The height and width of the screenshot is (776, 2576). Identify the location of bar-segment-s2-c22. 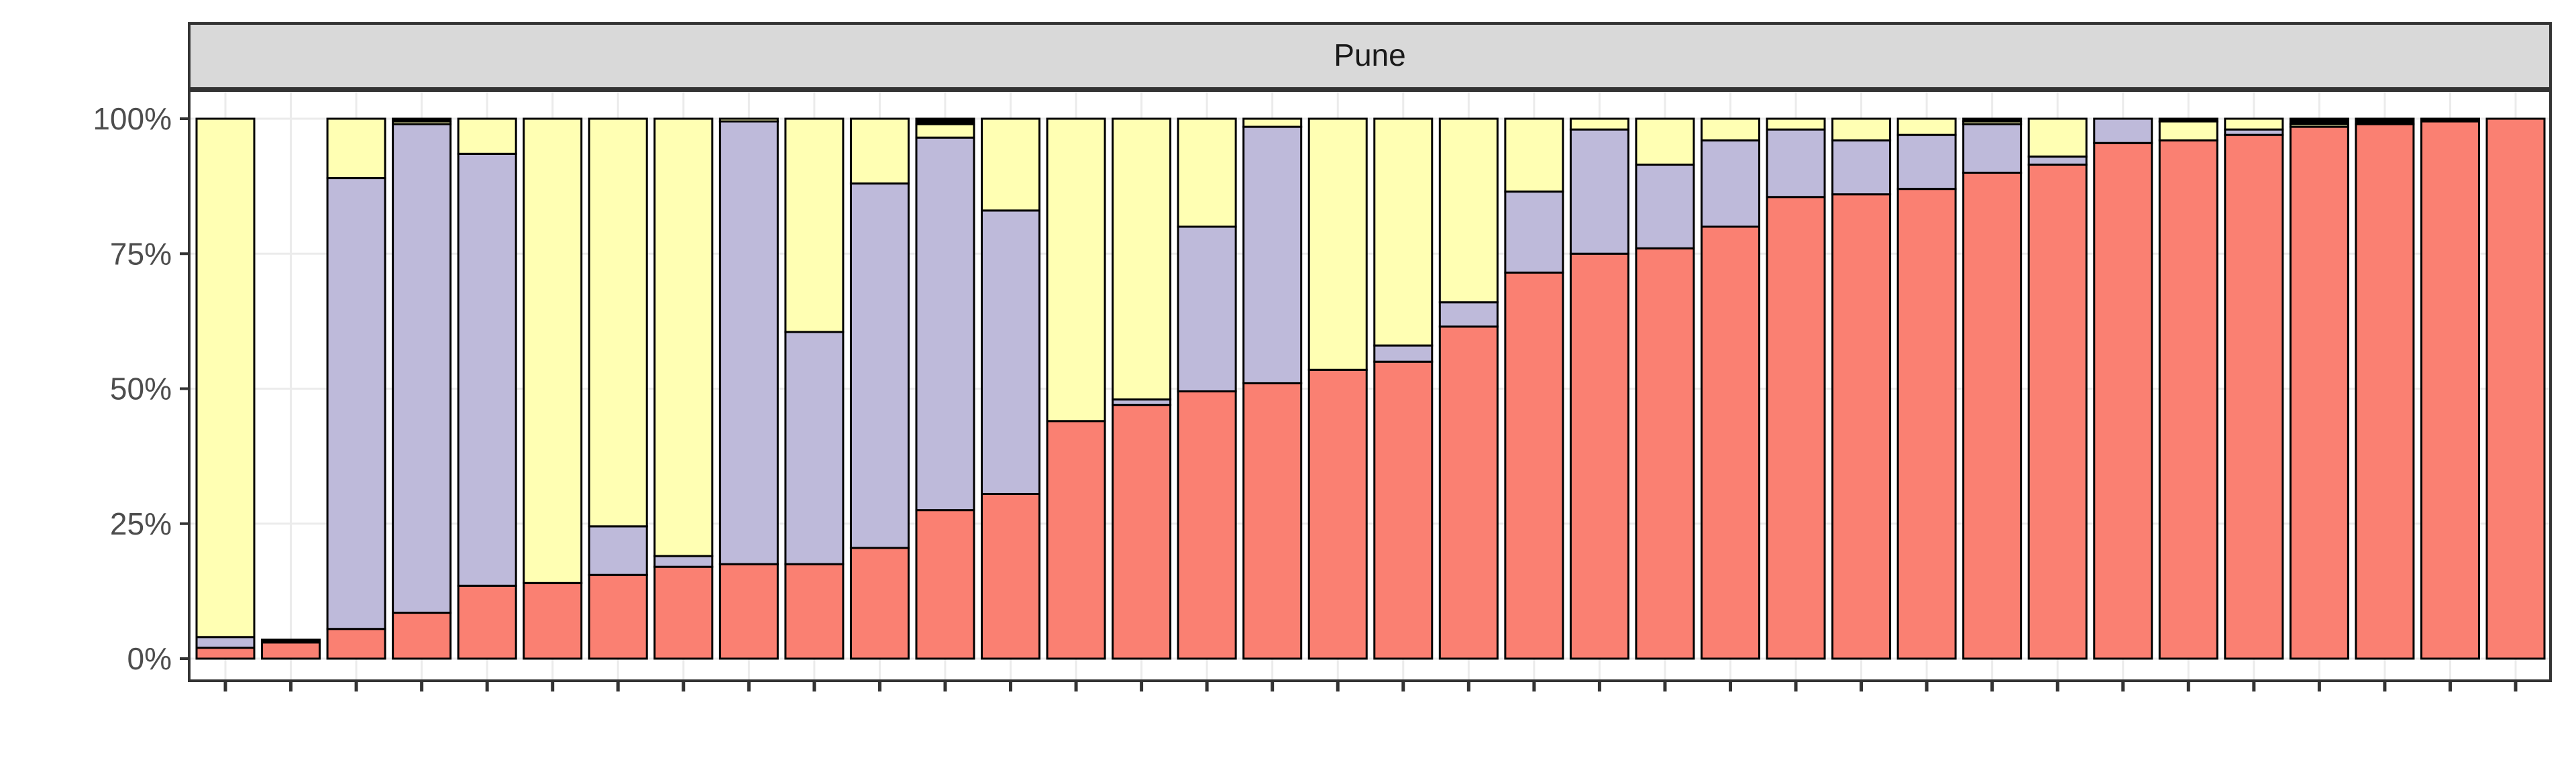
(1599, 192).